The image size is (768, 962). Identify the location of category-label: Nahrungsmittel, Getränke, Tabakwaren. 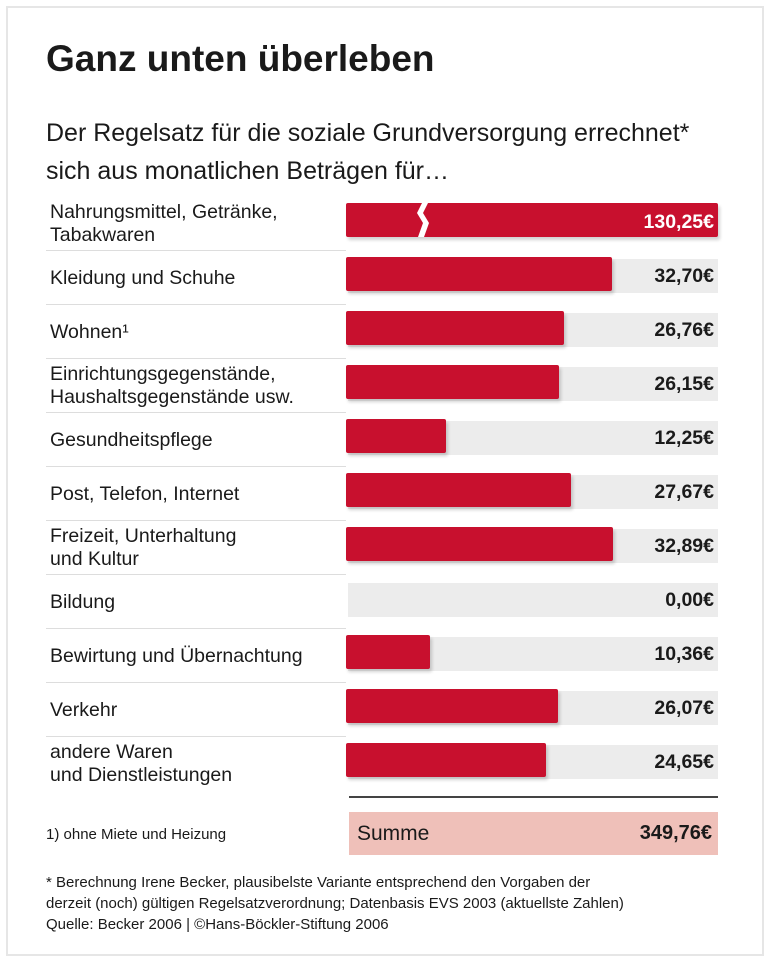
(164, 223).